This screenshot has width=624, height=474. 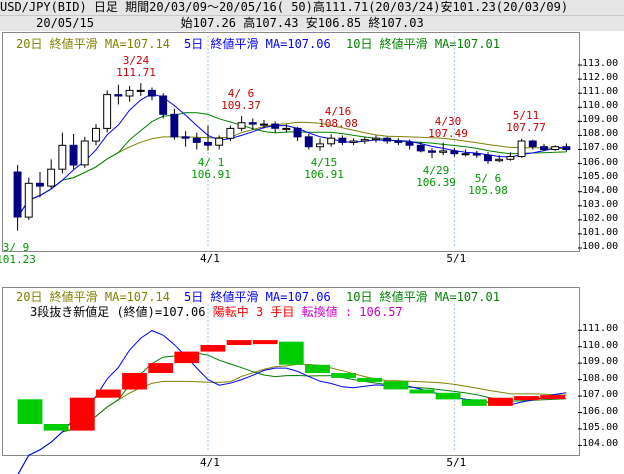 What do you see at coordinates (526, 121) in the screenshot?
I see `price-annotation: 5/11 107.77` at bounding box center [526, 121].